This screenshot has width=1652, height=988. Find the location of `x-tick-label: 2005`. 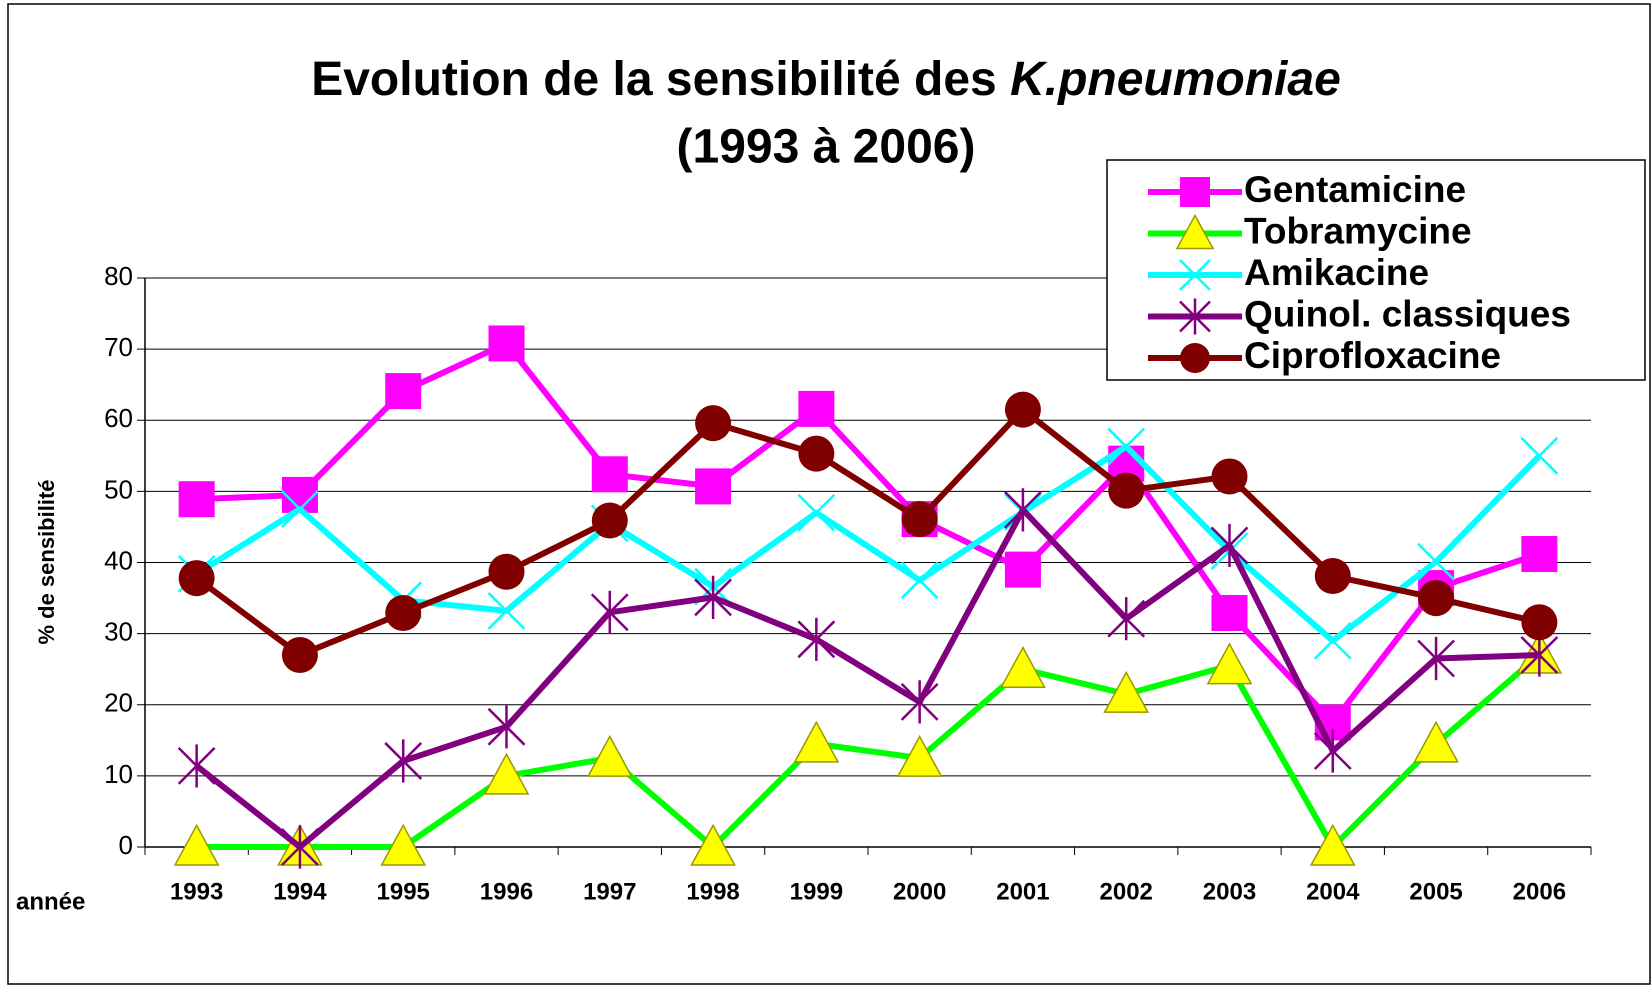

x-tick-label: 2005 is located at coordinates (1435, 891).